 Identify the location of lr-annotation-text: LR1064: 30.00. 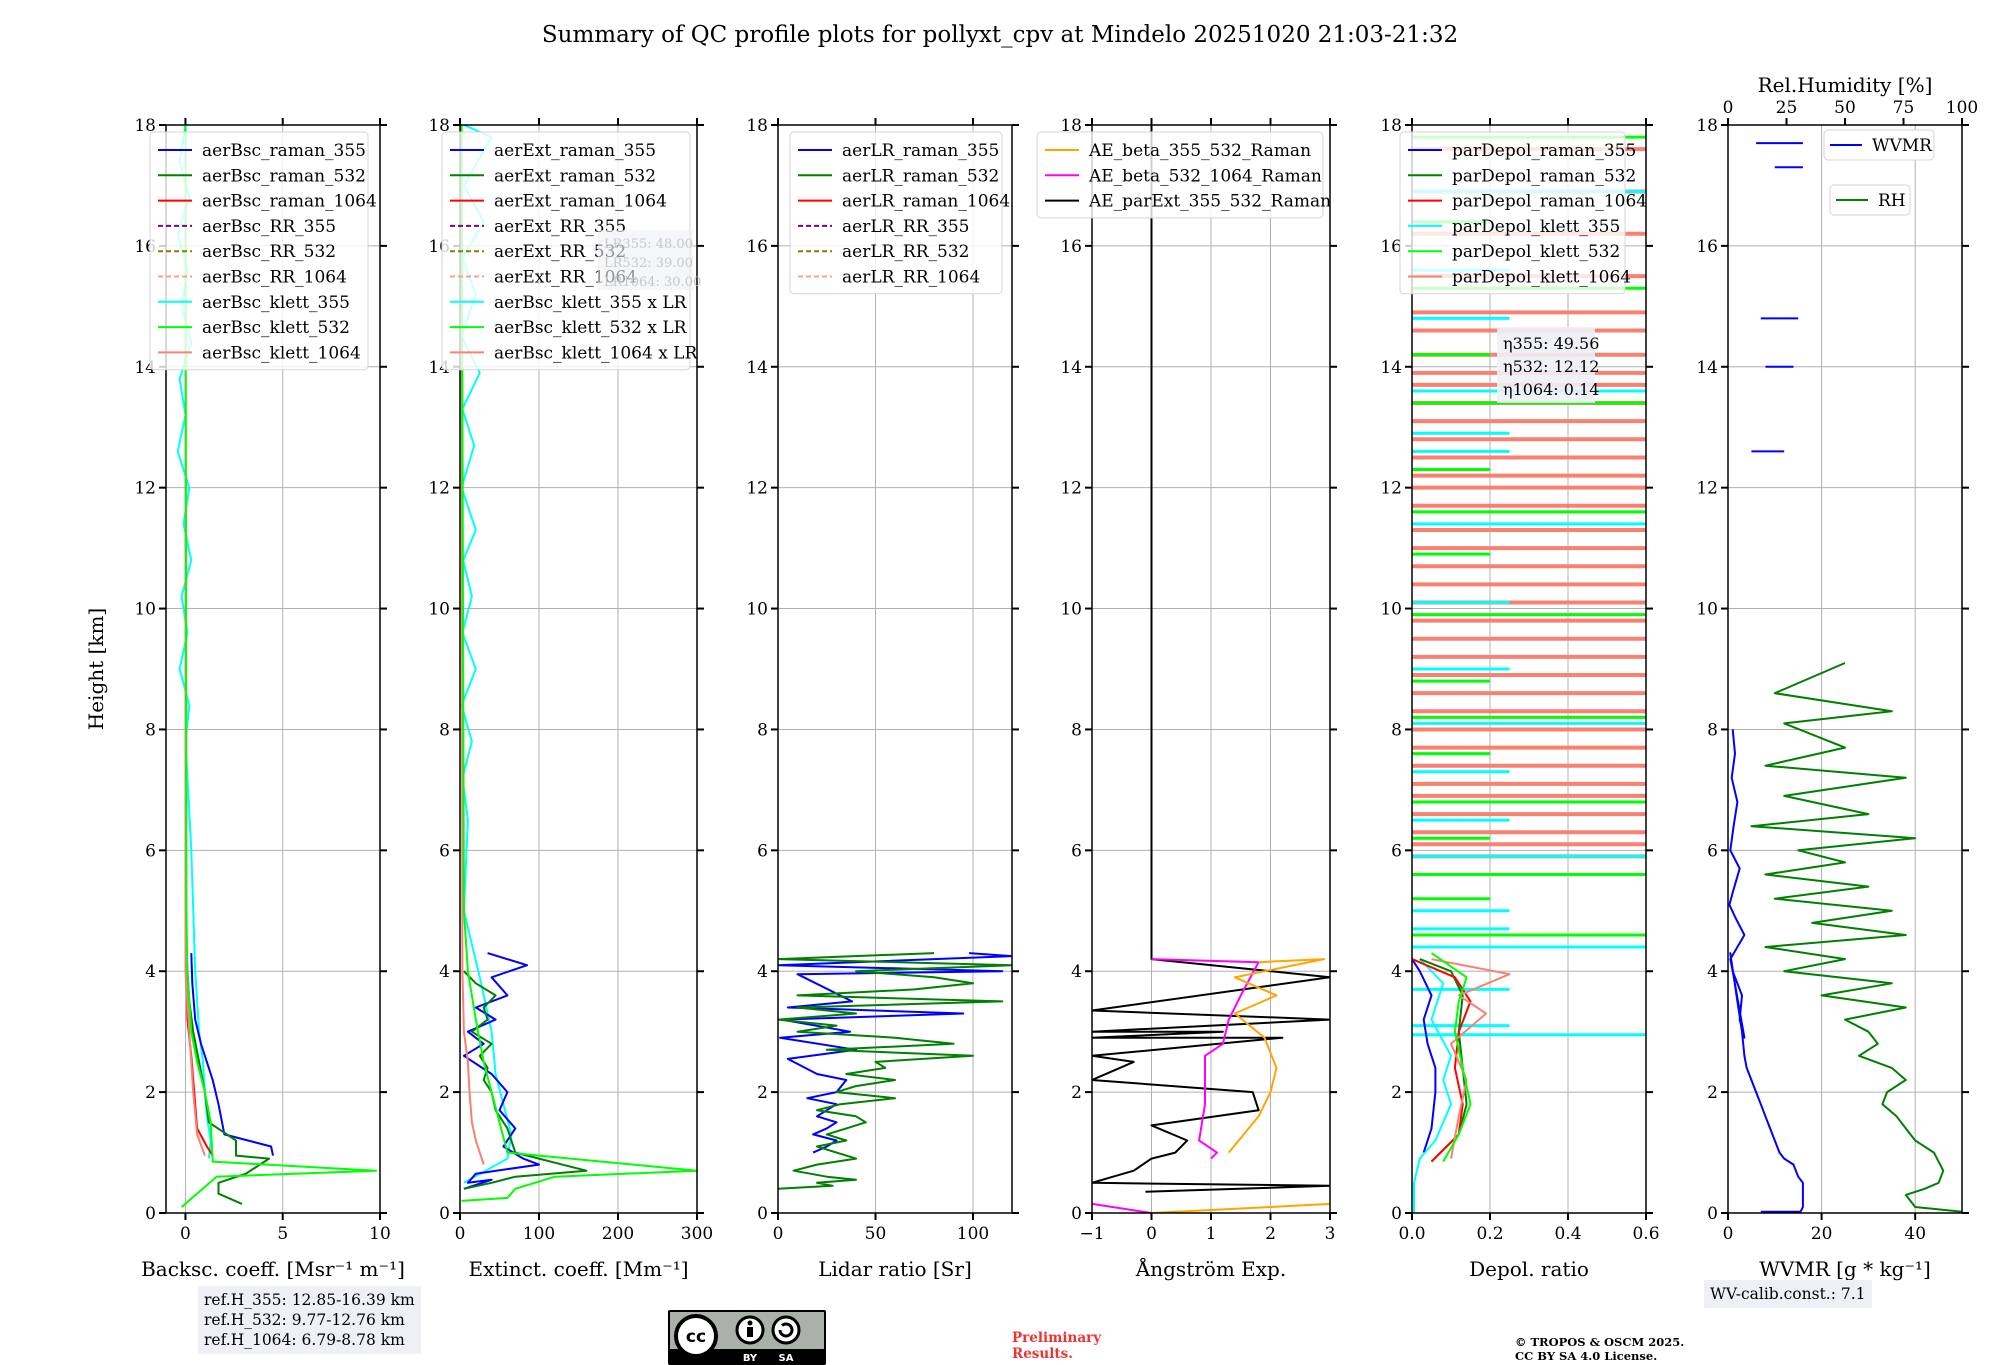
(652, 282).